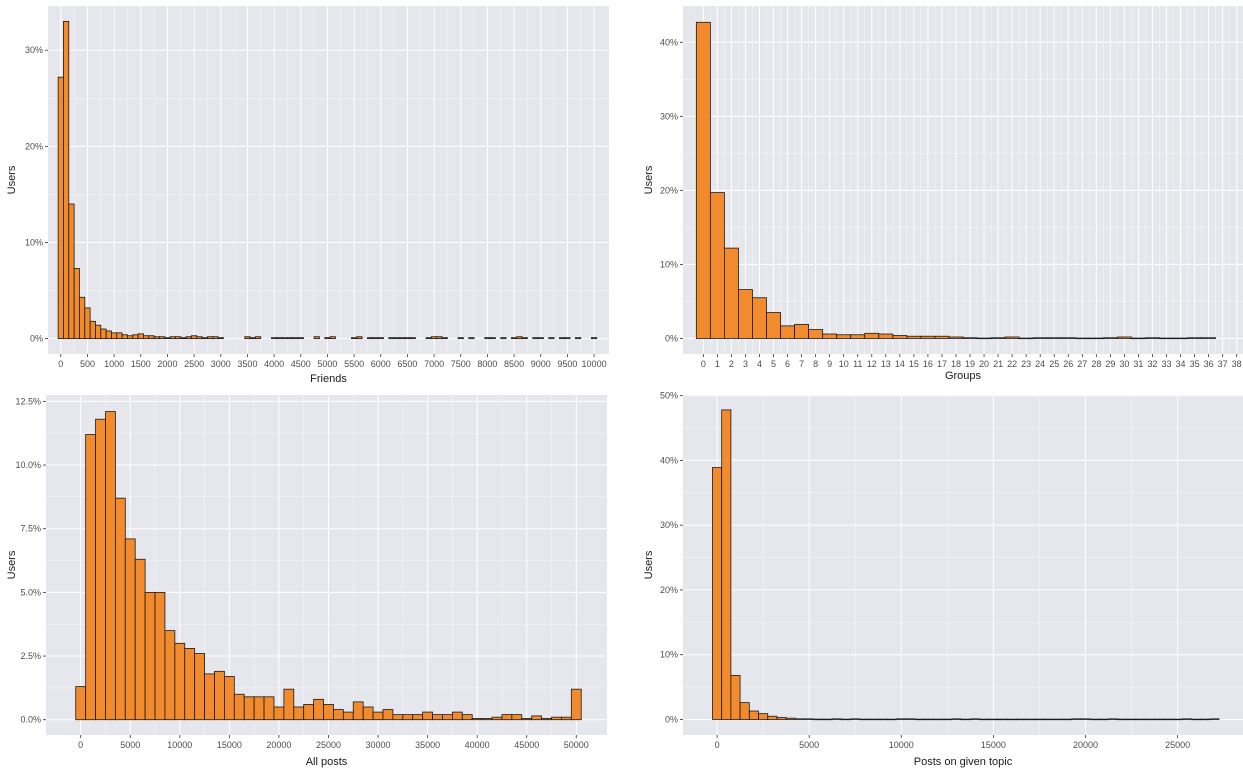 The height and width of the screenshot is (769, 1243). I want to click on x-tick-label: 18, so click(956, 364).